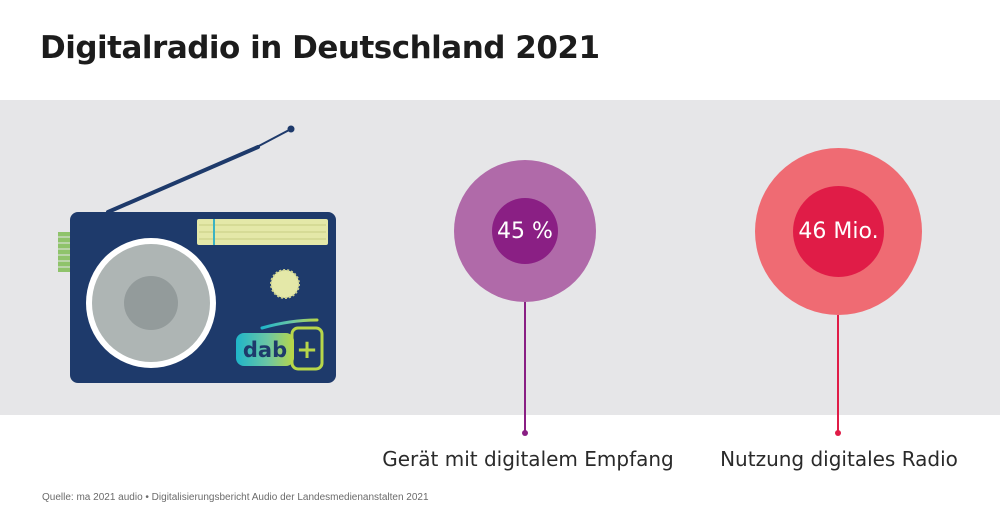  I want to click on side-knob-icon, so click(65, 252).